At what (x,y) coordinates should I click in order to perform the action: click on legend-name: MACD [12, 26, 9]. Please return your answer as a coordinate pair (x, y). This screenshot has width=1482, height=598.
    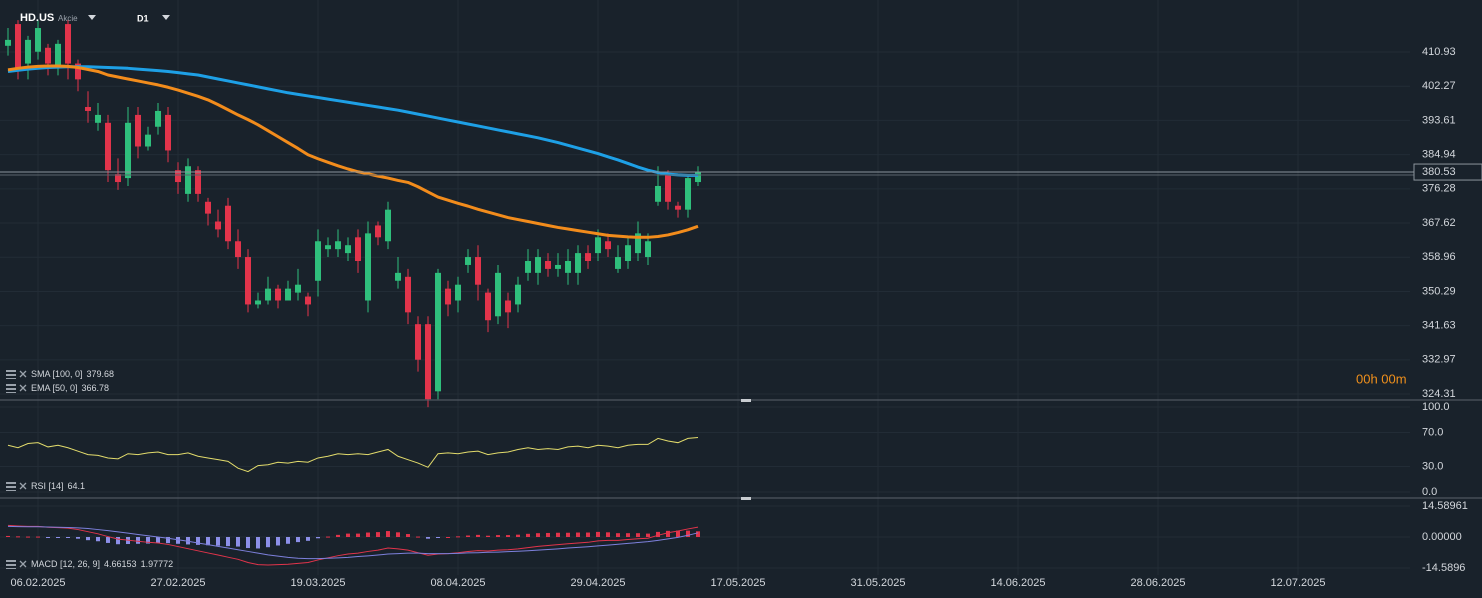
    Looking at the image, I should click on (65, 564).